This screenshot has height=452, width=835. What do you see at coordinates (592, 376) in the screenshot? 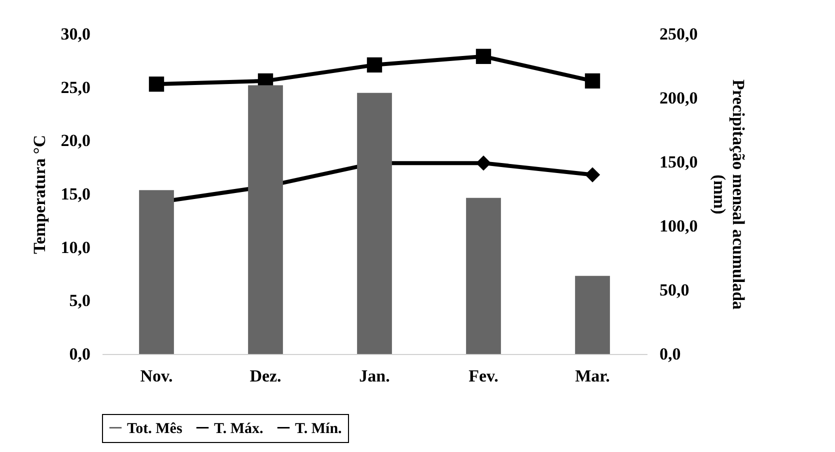
I see `x-tick-label: Mar.` at bounding box center [592, 376].